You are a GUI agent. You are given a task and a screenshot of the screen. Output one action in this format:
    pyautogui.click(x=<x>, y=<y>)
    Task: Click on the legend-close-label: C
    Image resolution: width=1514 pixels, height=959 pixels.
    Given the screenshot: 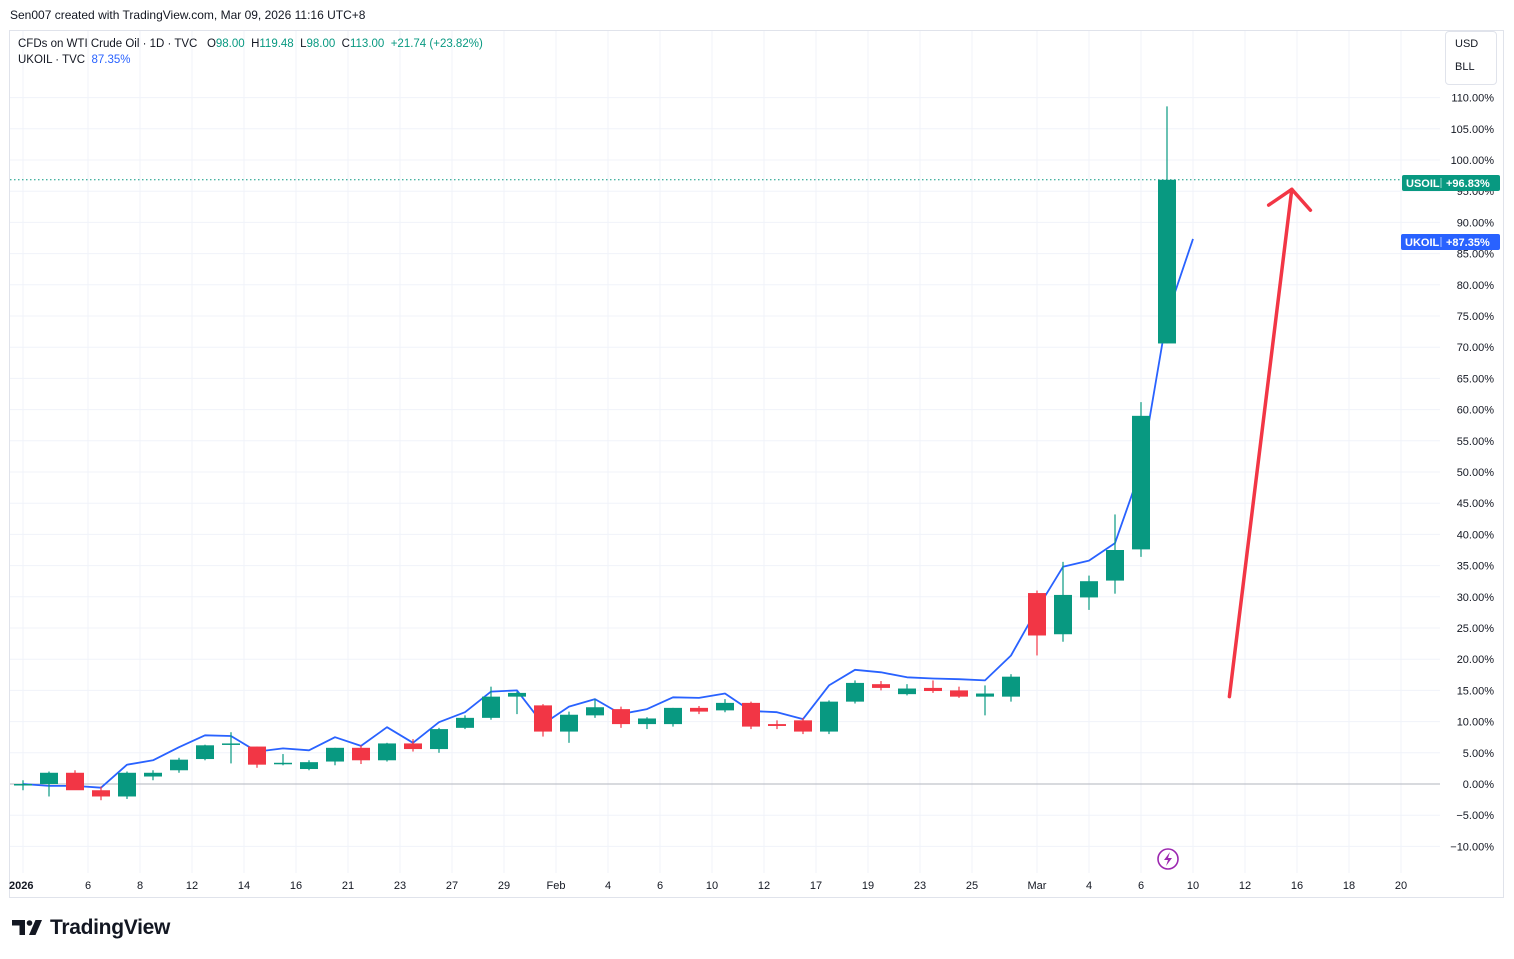 What is the action you would take?
    pyautogui.click(x=345, y=44)
    